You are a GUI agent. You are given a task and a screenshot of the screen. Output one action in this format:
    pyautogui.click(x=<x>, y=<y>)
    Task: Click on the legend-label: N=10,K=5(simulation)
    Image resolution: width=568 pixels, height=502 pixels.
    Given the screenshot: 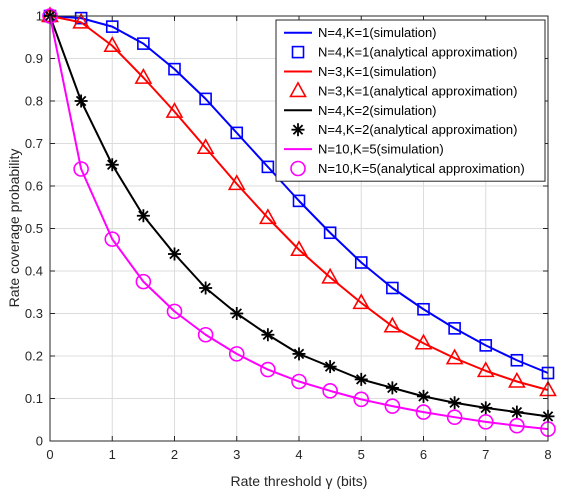 What is the action you would take?
    pyautogui.click(x=381, y=149)
    